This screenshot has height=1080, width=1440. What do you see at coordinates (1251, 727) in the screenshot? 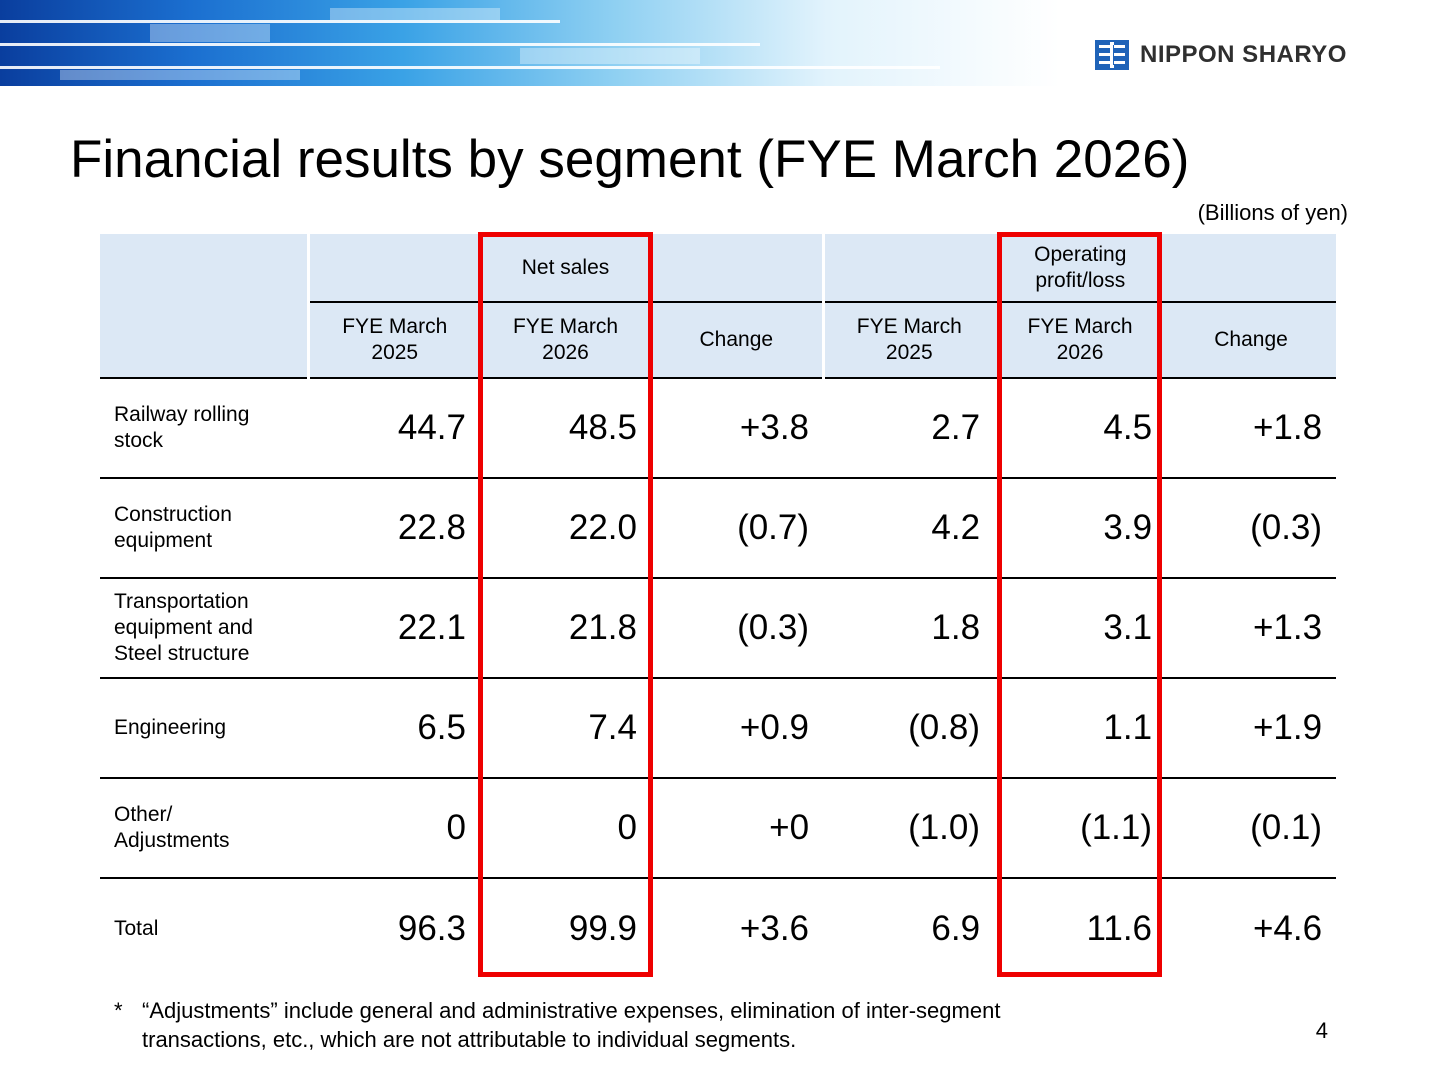
I see `value-cell: +1.9` at bounding box center [1251, 727].